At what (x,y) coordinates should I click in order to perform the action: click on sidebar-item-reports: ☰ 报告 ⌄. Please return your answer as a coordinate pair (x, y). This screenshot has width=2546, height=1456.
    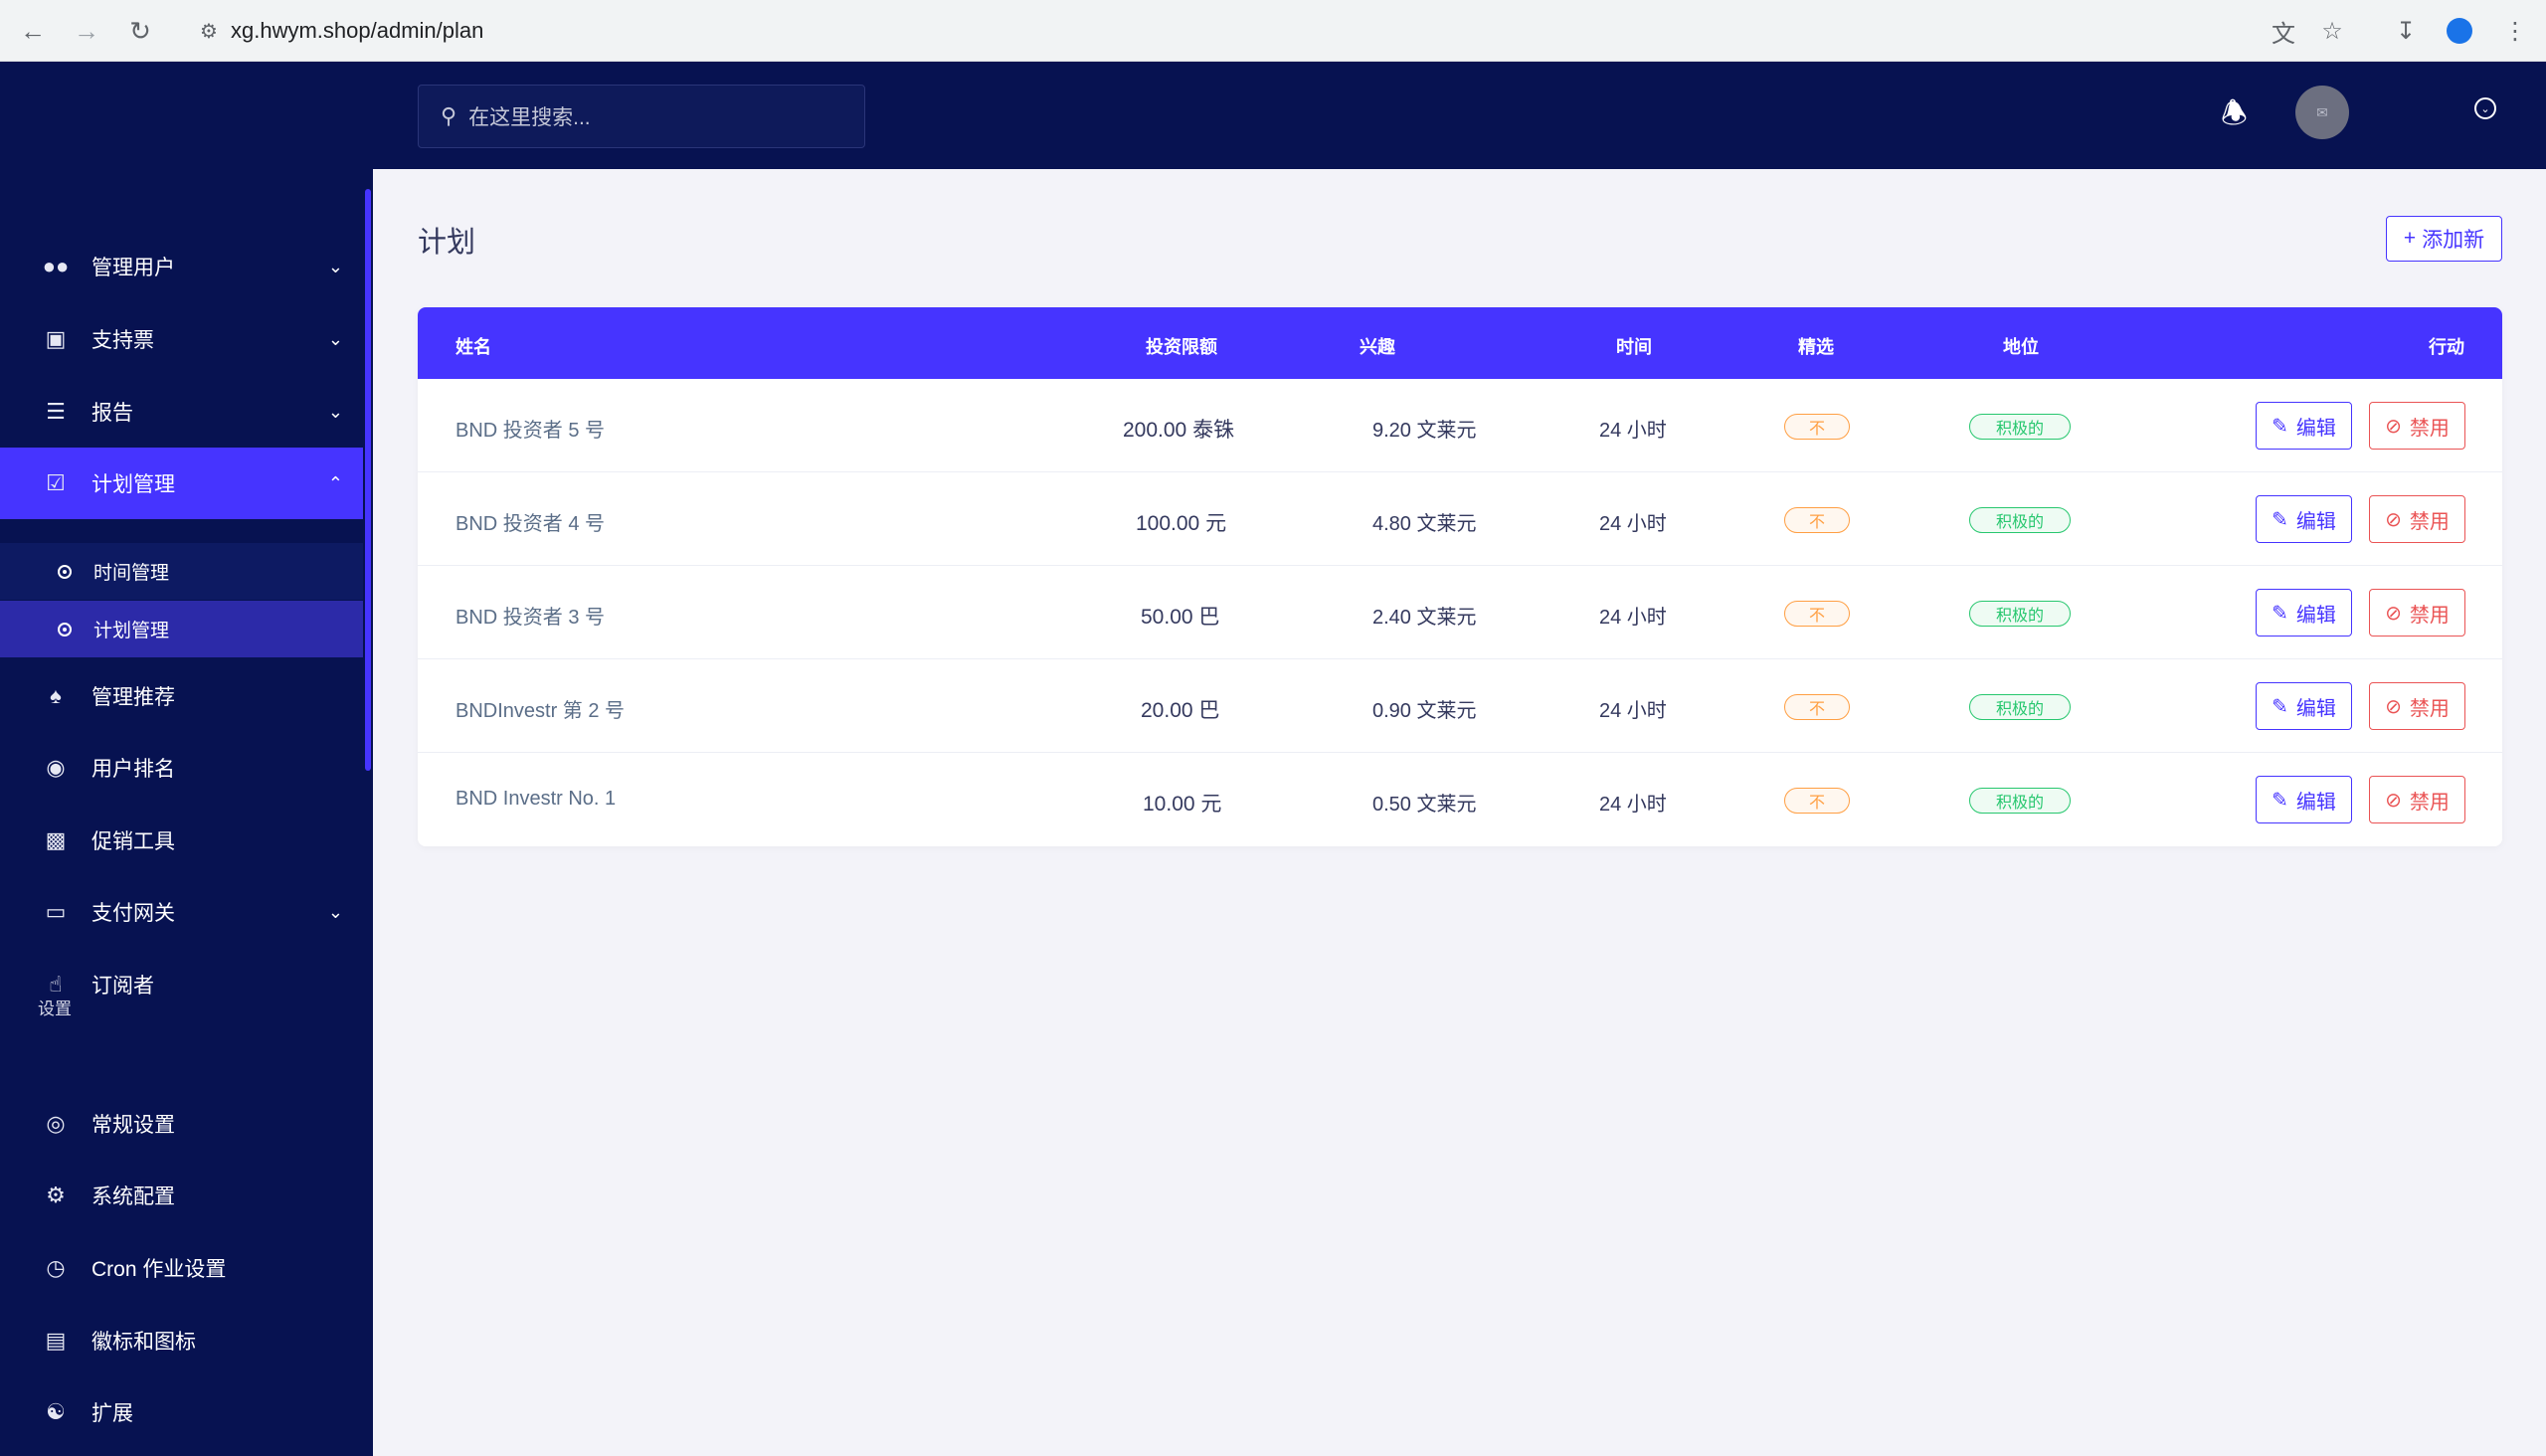
    Looking at the image, I should click on (181, 412).